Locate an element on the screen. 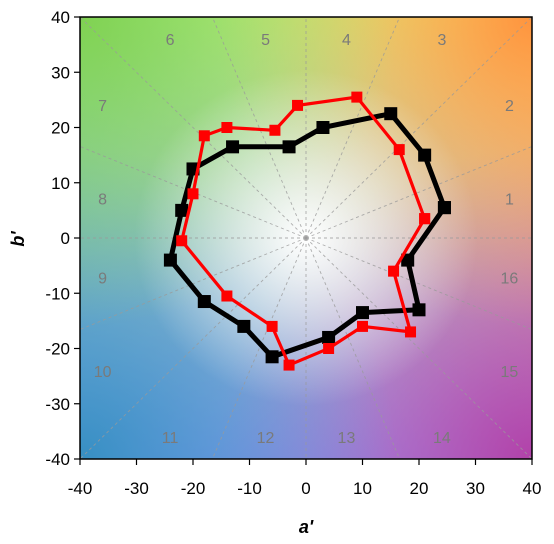  x-tick-label: 10 is located at coordinates (362, 488).